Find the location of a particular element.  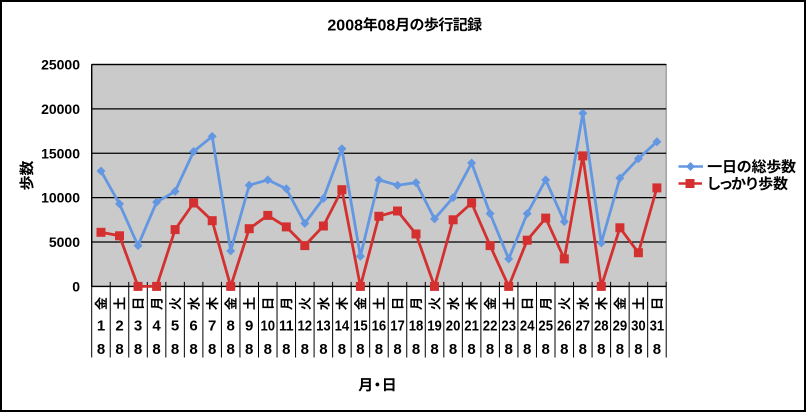

svg-text: 12 is located at coordinates (305, 326).